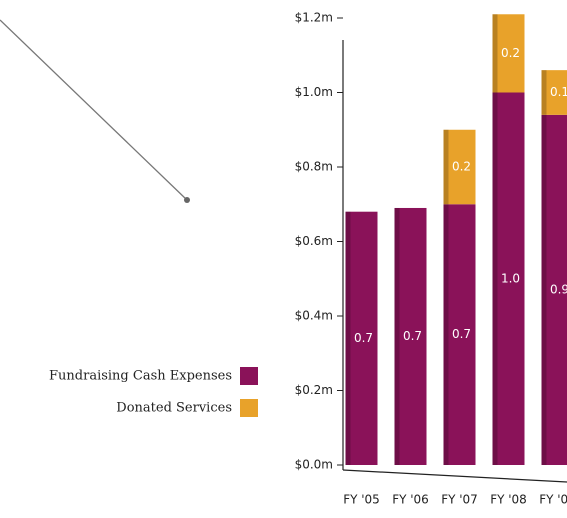  What do you see at coordinates (459, 500) in the screenshot?
I see `x-tick-label: FY '07` at bounding box center [459, 500].